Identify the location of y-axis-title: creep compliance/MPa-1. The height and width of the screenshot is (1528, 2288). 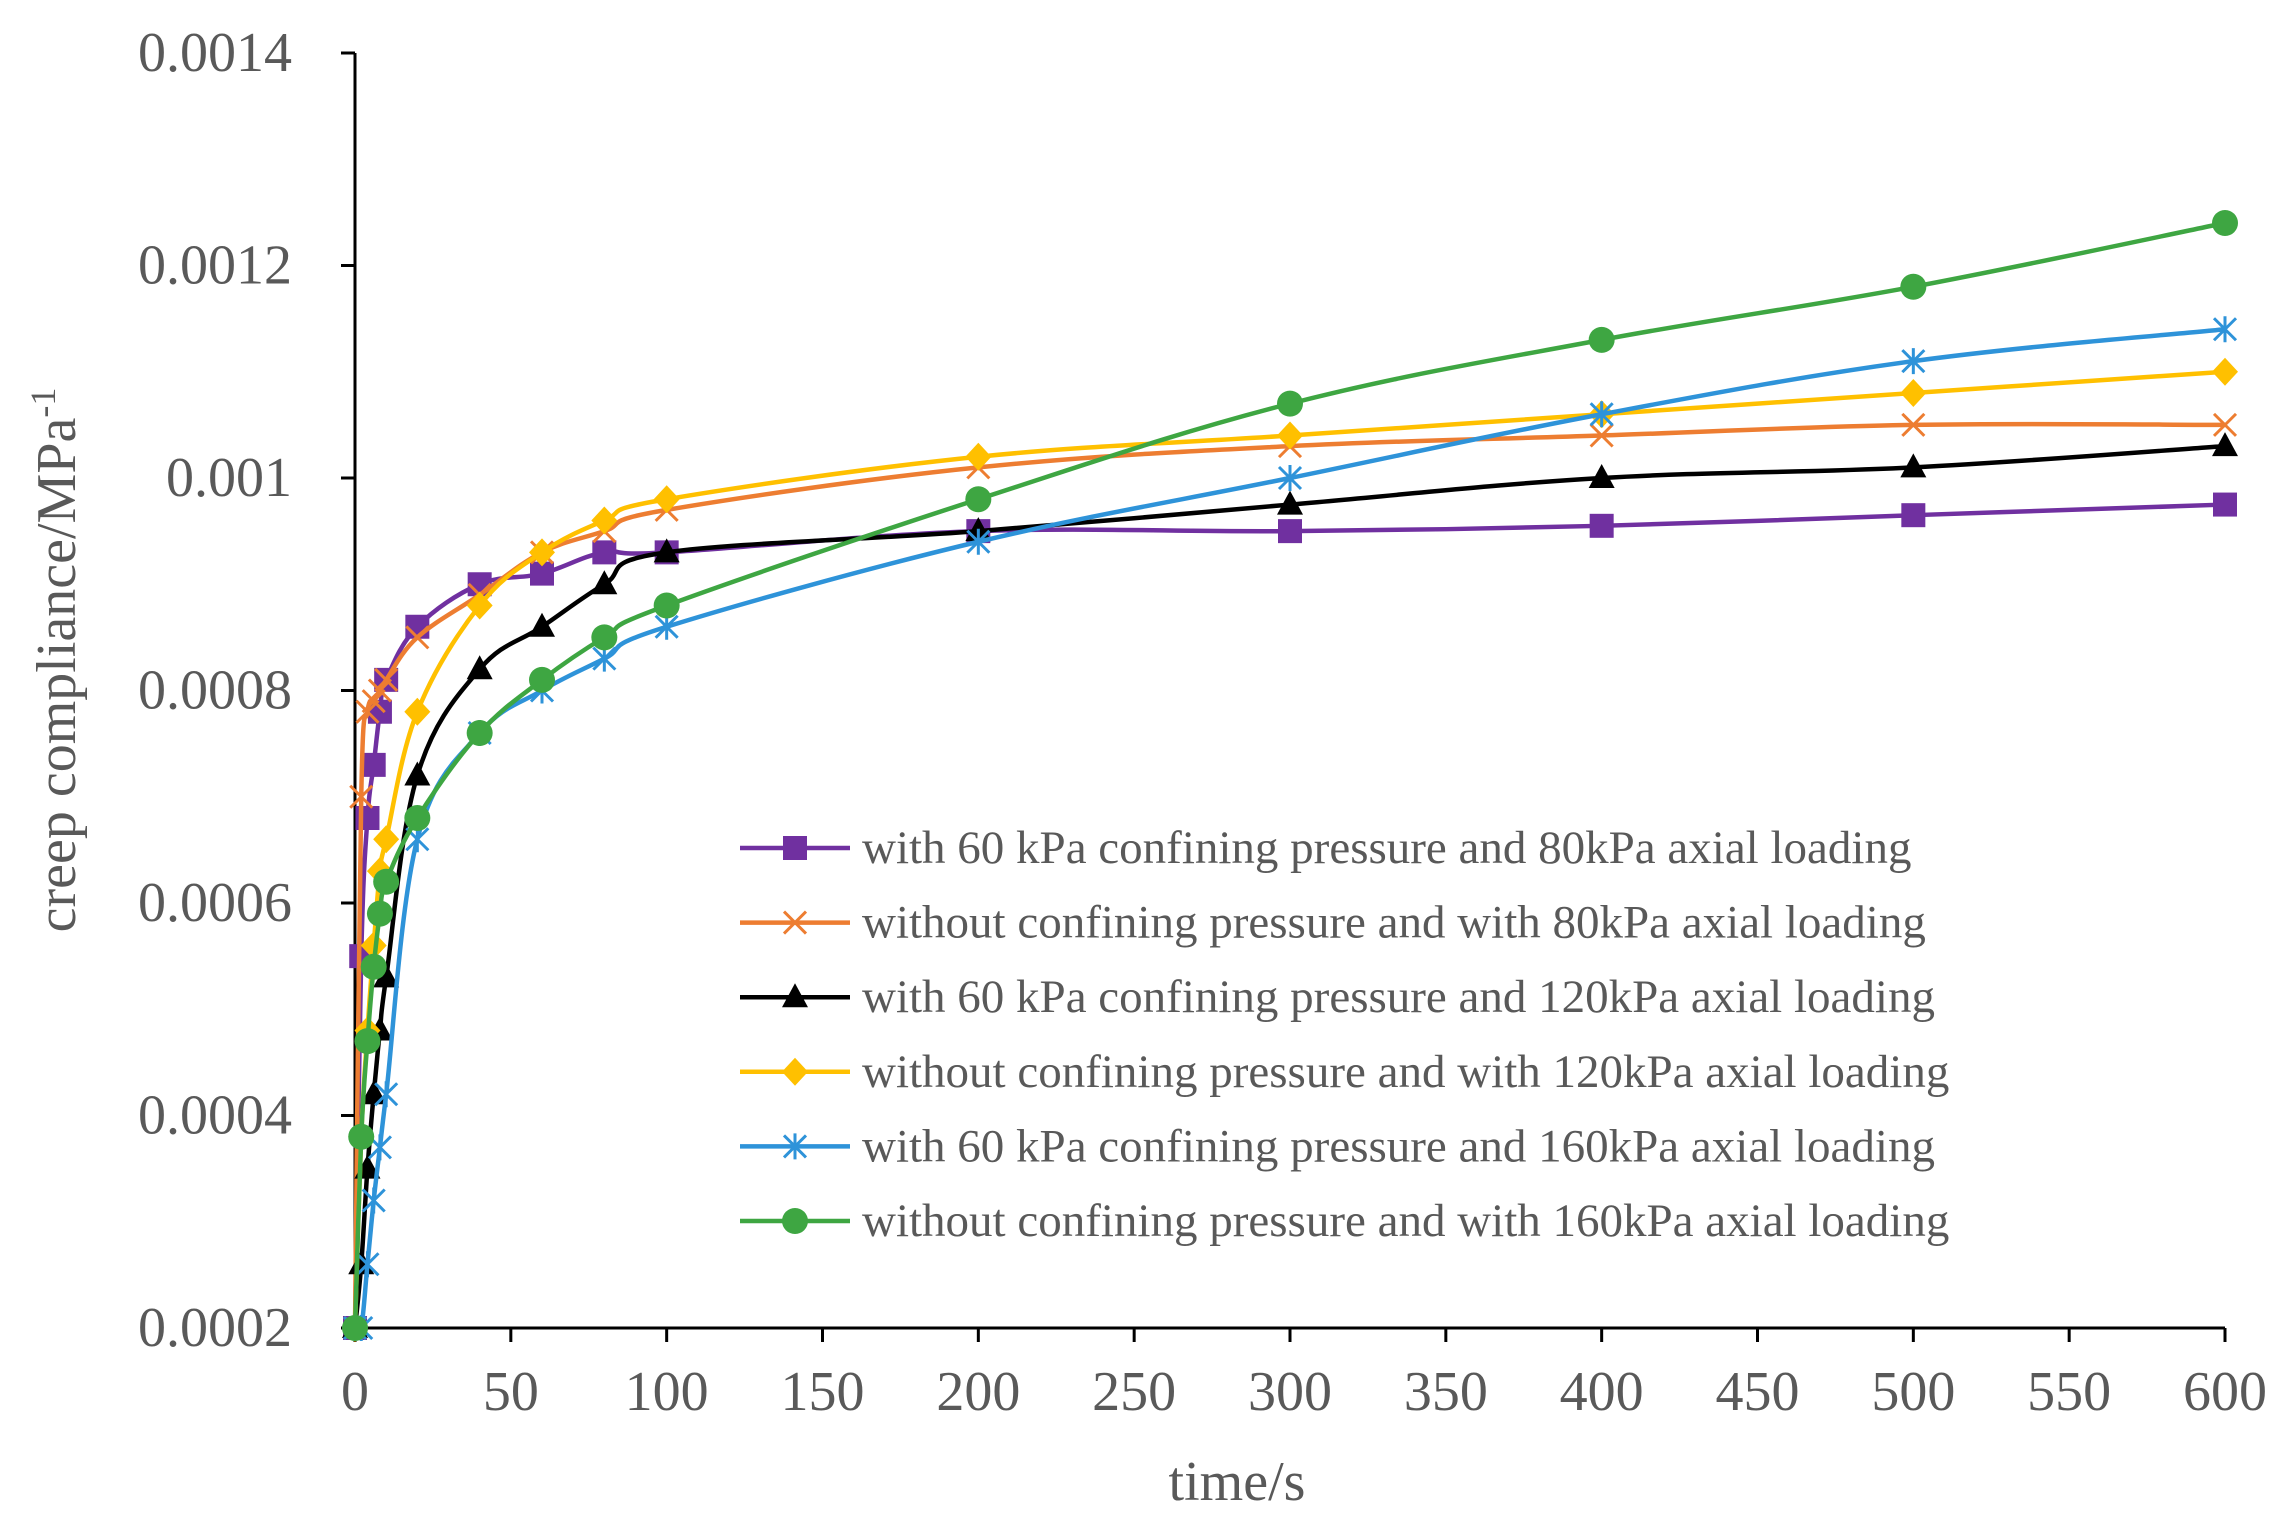
(55, 660).